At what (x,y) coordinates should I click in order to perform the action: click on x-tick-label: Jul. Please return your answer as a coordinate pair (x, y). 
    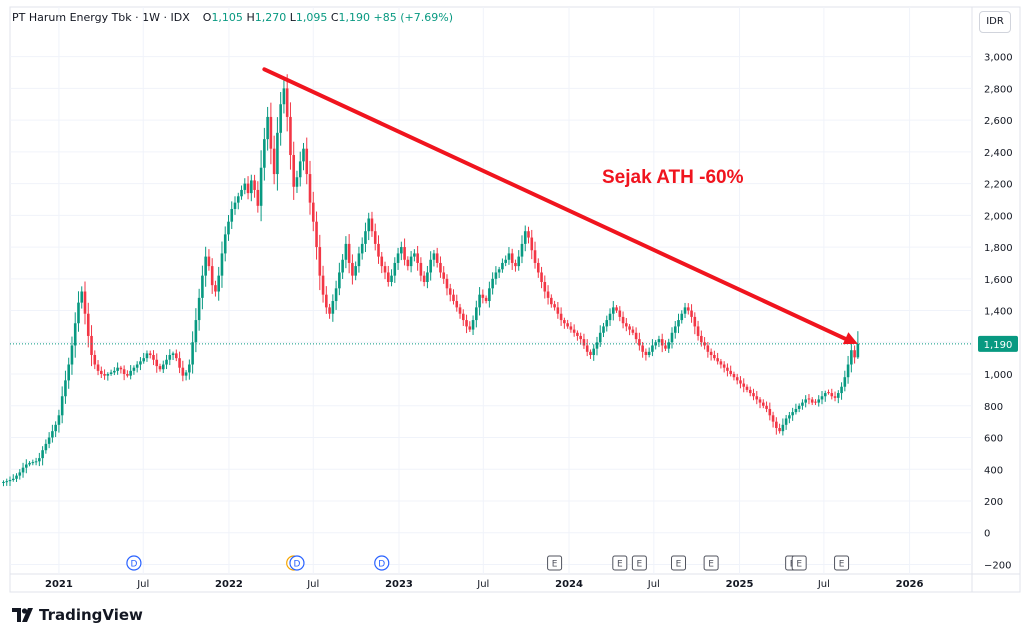
    Looking at the image, I should click on (142, 584).